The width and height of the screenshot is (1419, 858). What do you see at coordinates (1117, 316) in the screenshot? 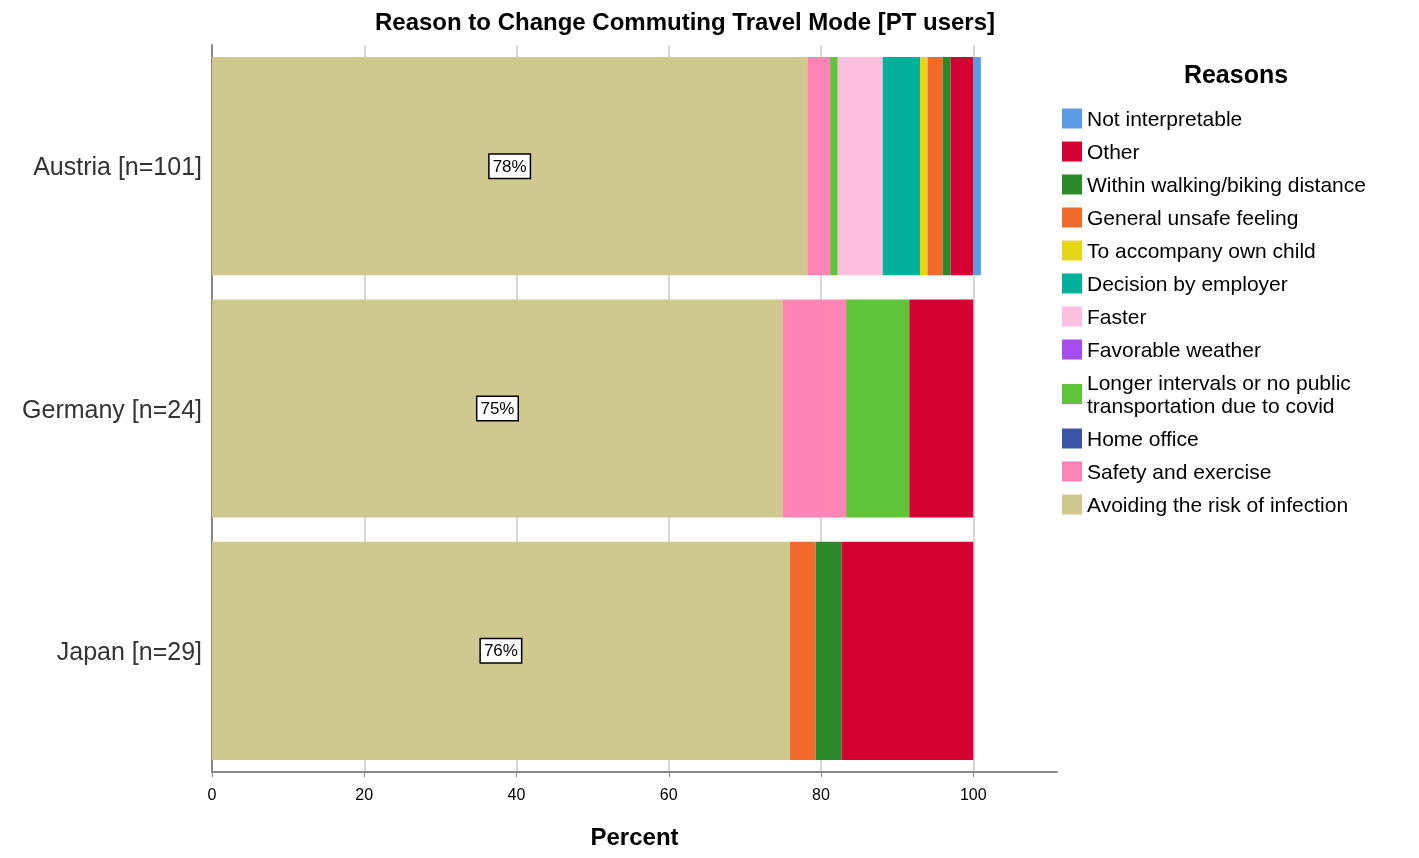
I see `legend-label: Faster` at bounding box center [1117, 316].